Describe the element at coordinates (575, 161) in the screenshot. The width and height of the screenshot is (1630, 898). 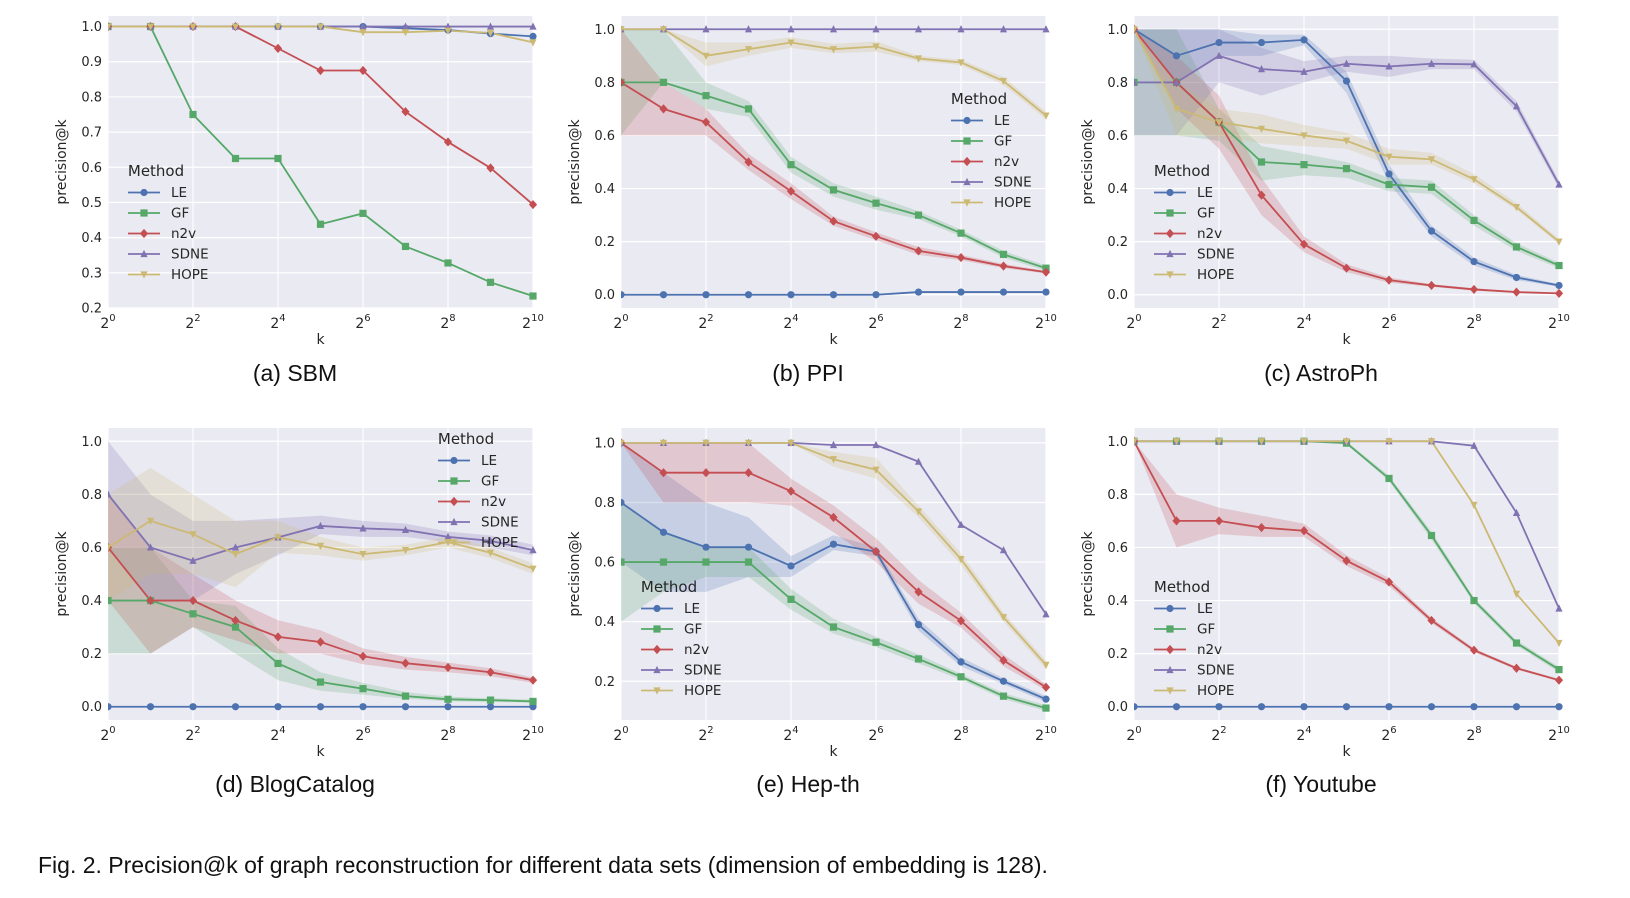
I see `y-axis-label: precision@k` at that location.